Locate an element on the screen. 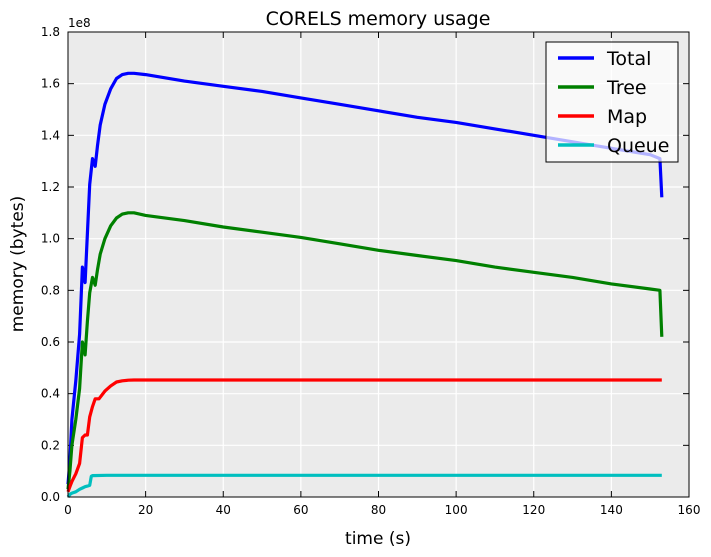 The height and width of the screenshot is (557, 711). legend-box is located at coordinates (612, 102).